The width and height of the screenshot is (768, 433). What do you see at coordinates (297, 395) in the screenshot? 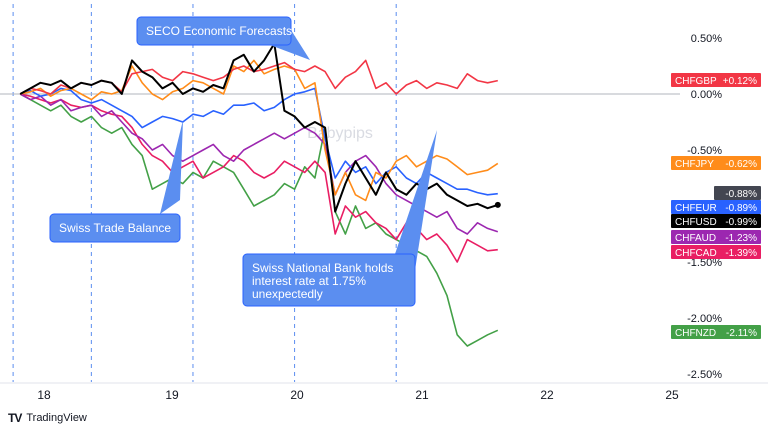
I see `x-tick-label: 20` at bounding box center [297, 395].